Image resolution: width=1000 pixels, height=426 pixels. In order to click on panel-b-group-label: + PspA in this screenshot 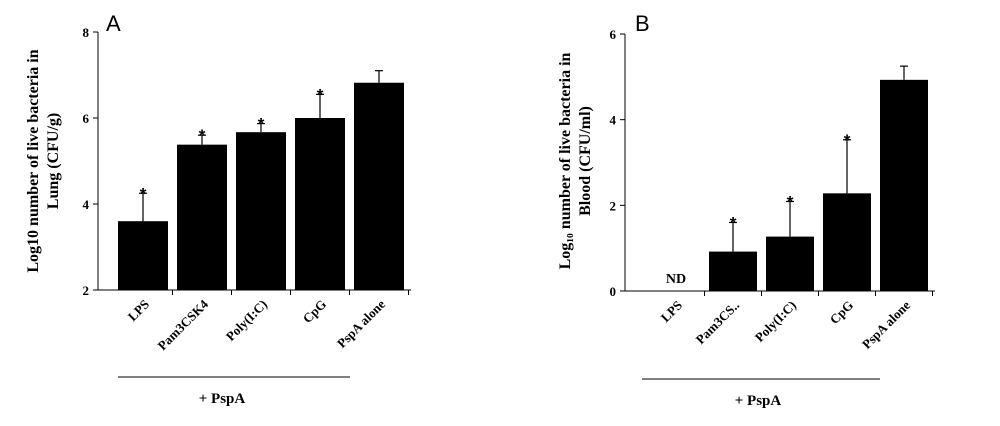, I will do `click(758, 401)`.